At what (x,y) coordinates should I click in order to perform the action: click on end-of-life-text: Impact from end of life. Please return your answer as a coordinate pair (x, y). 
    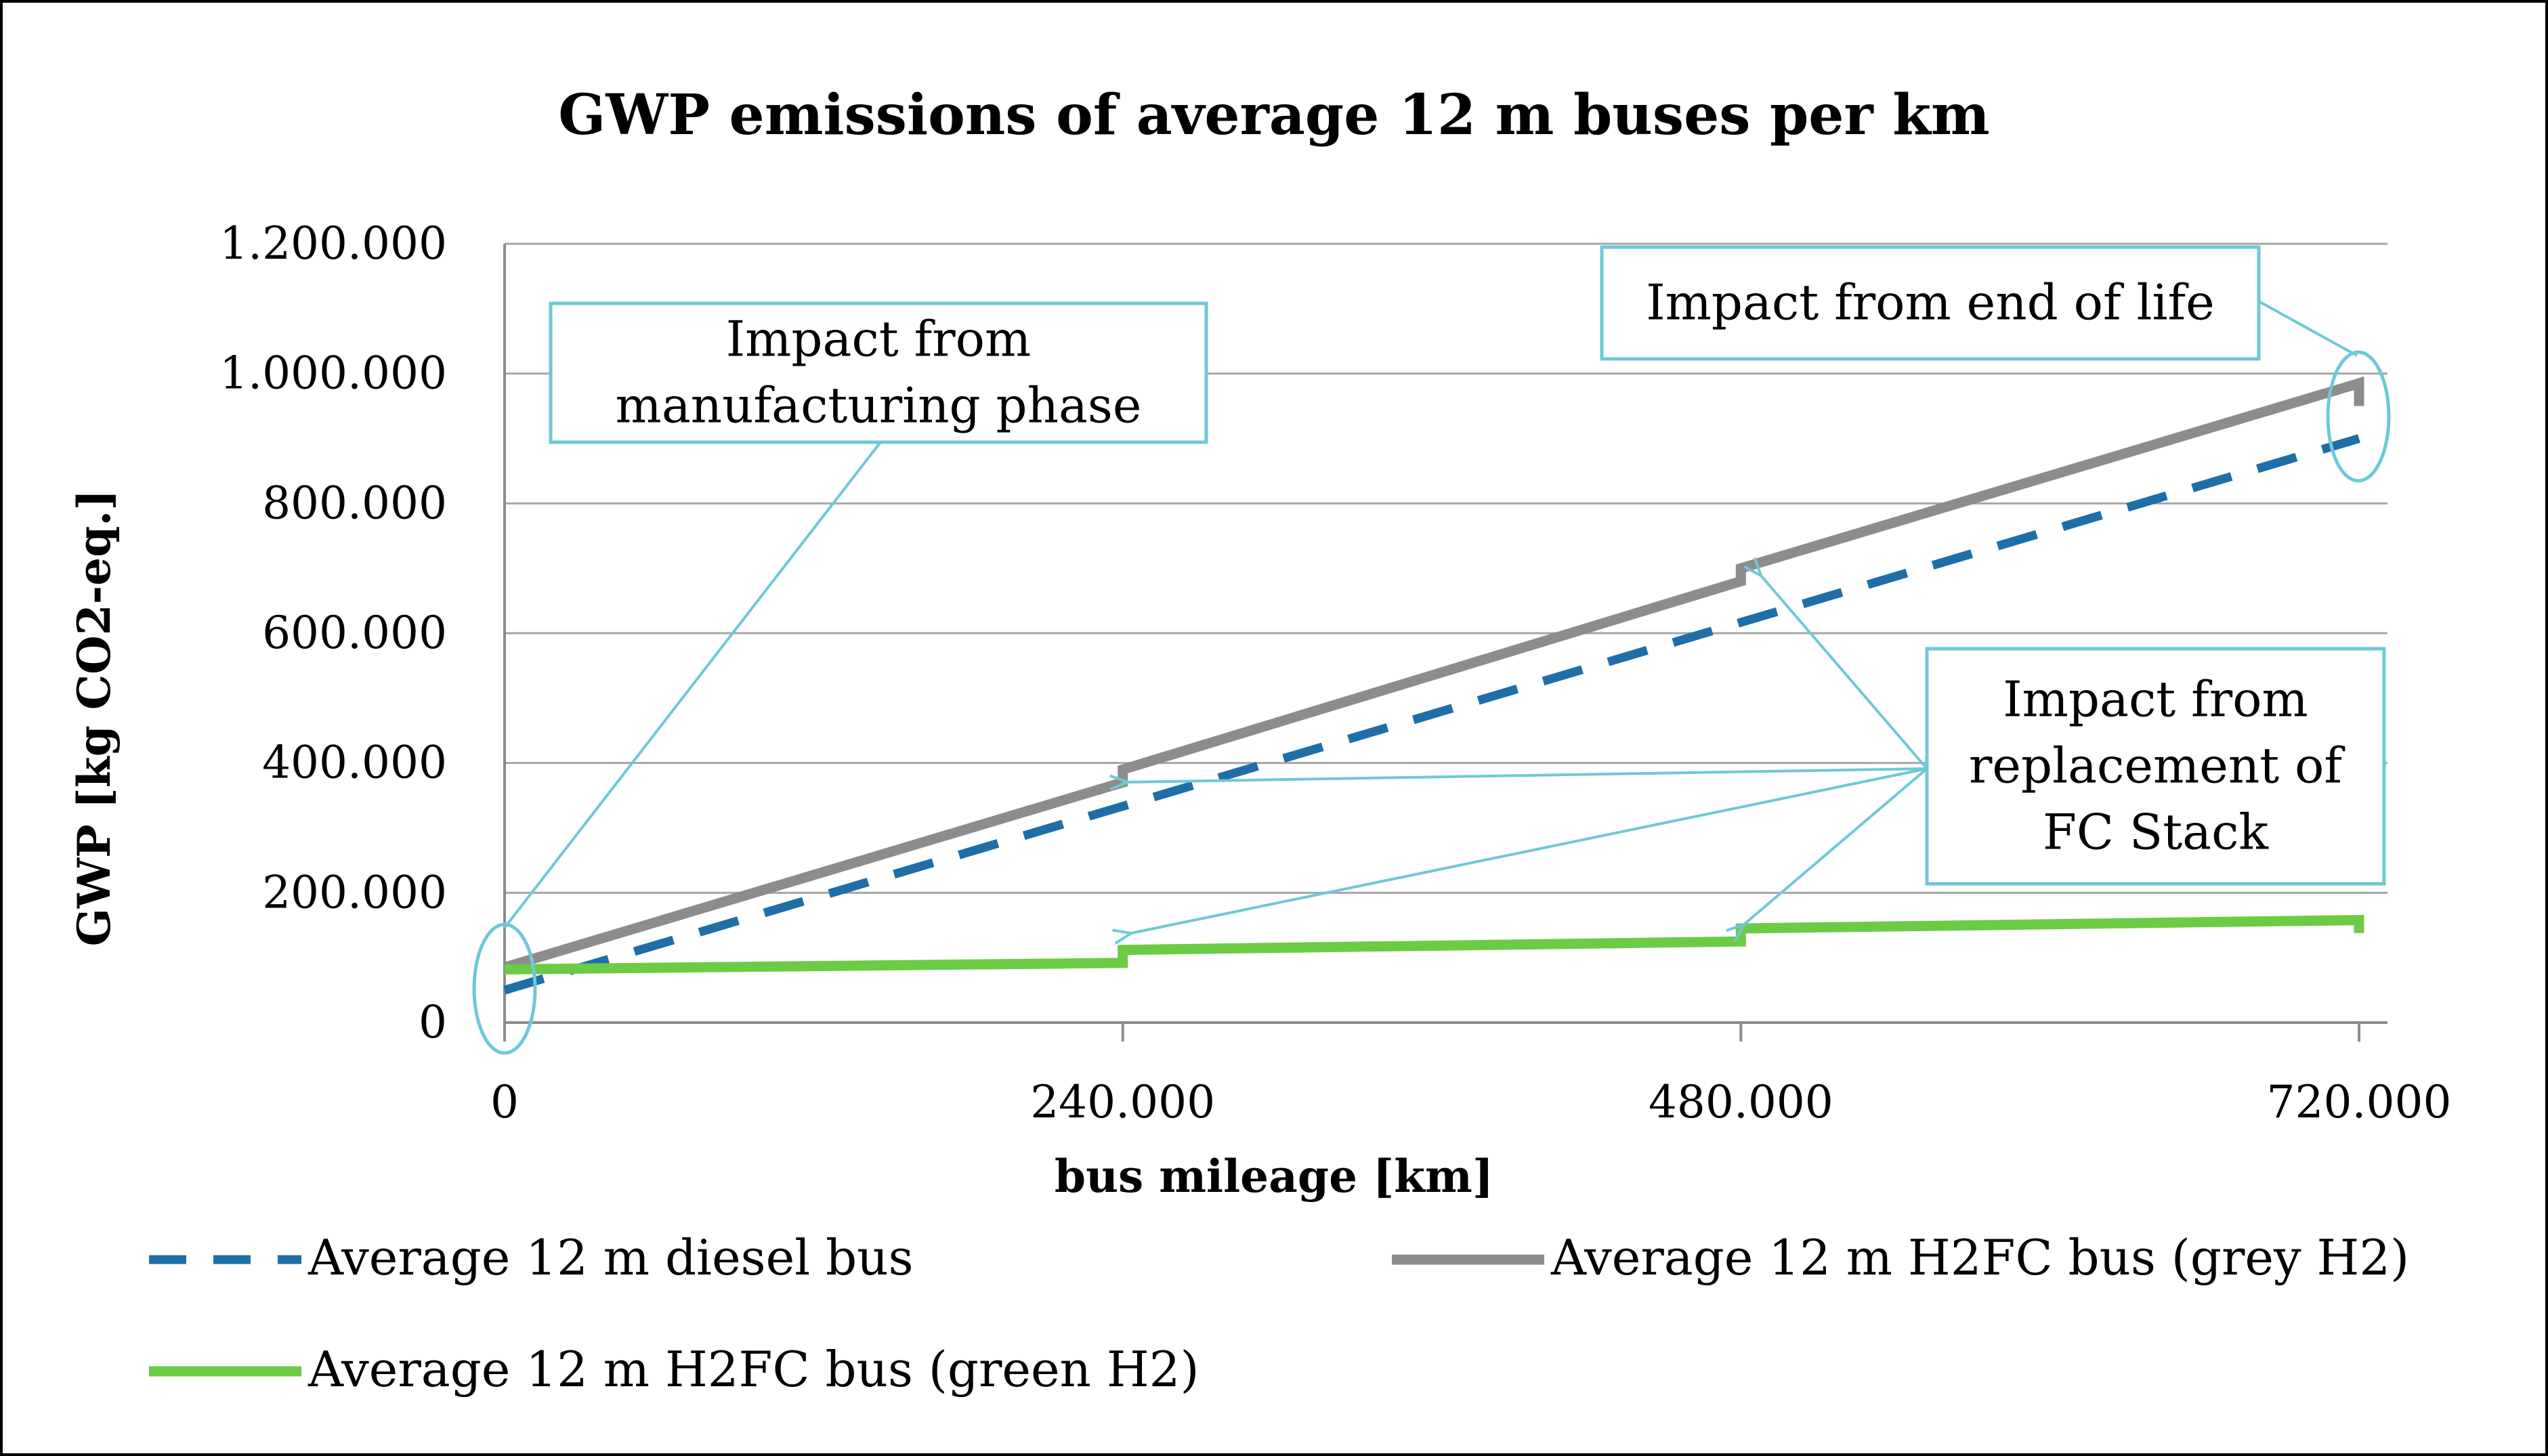
    Looking at the image, I should click on (1931, 302).